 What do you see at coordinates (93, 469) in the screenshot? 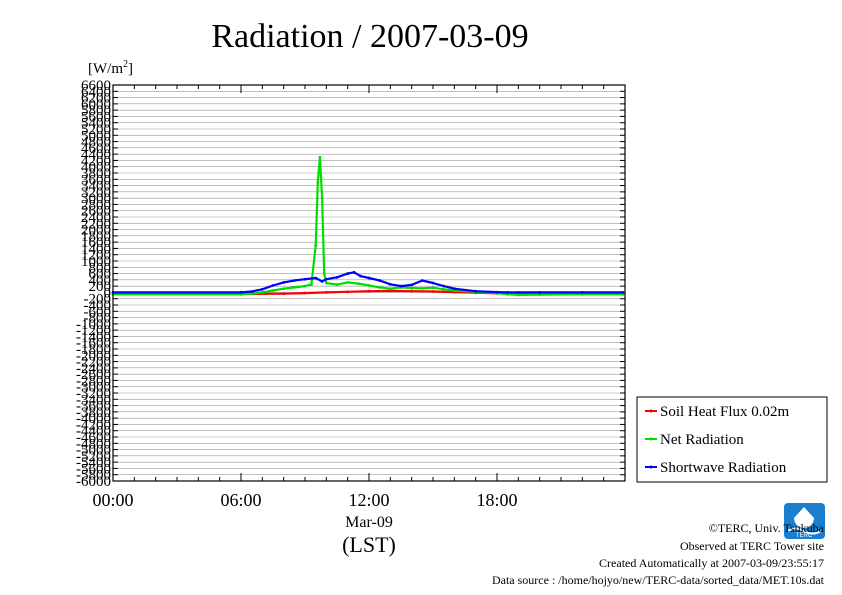
I see `y-tick-label: -5600` at bounding box center [93, 469].